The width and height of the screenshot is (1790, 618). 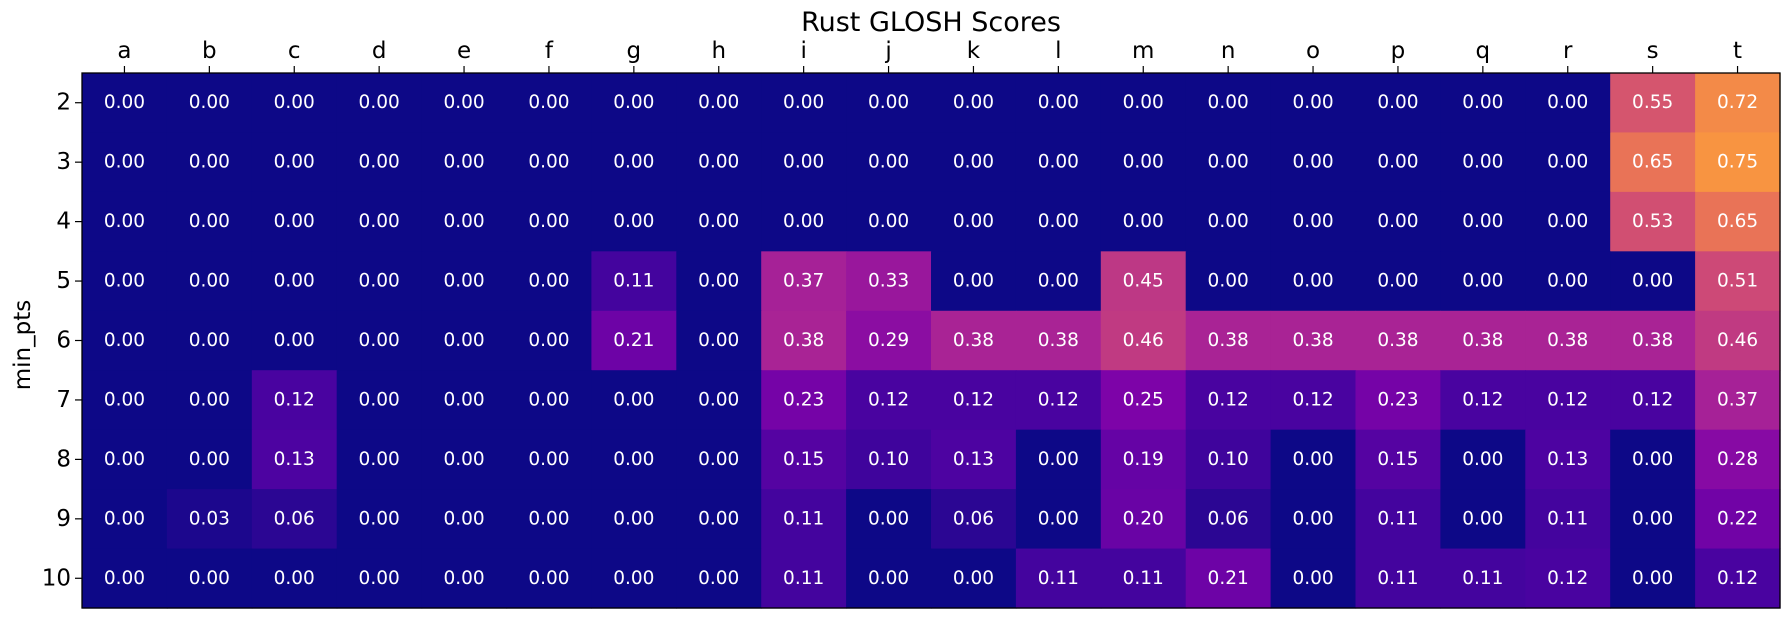 What do you see at coordinates (56, 578) in the screenshot?
I see `y-tick-label: 10` at bounding box center [56, 578].